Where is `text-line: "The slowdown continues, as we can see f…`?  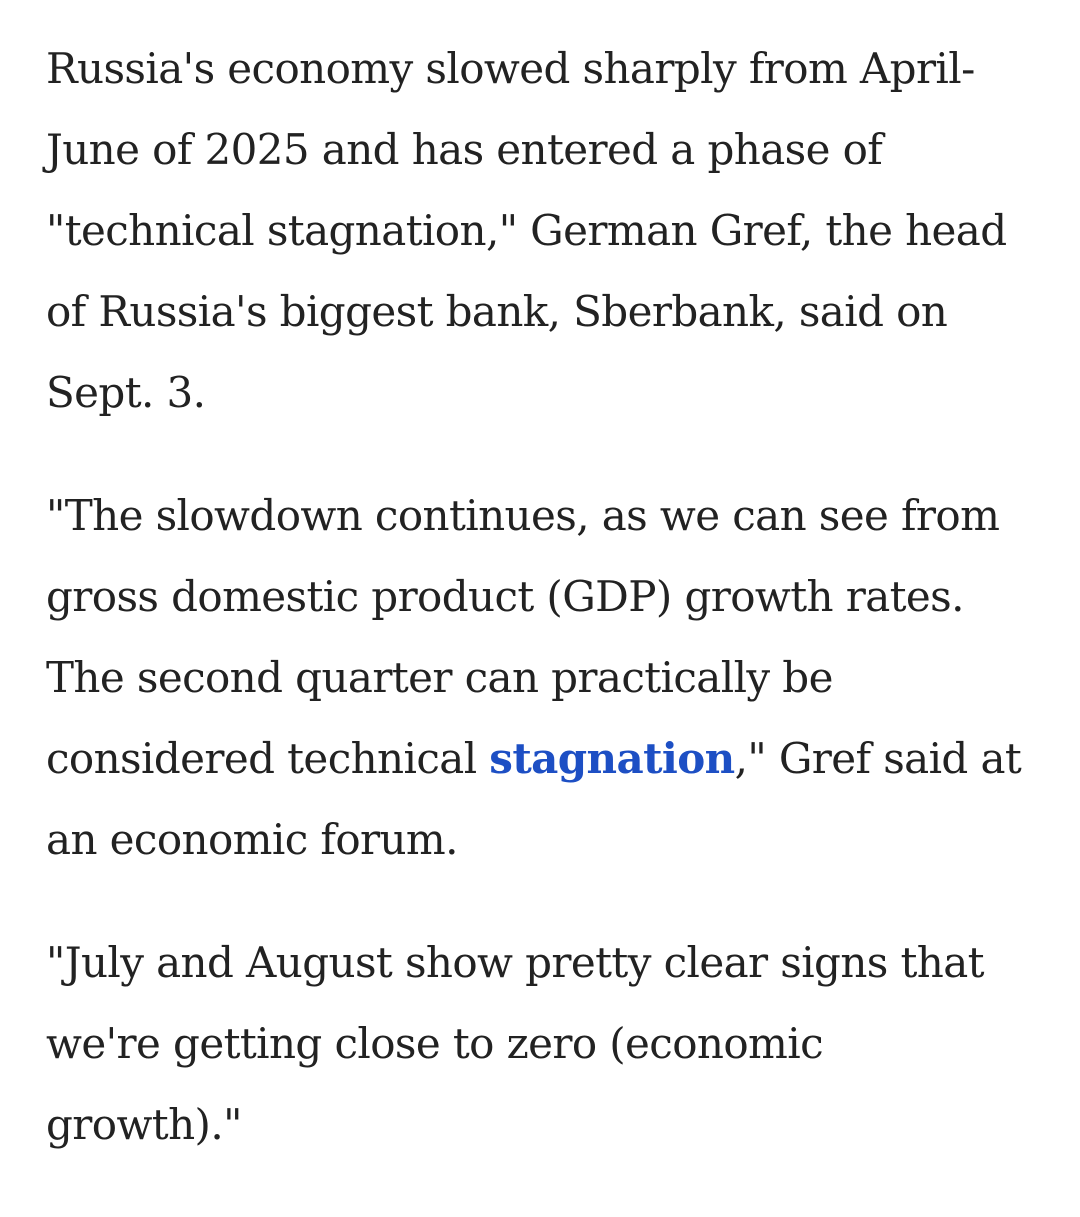
text-line: "The slowdown continues, as we can see f… is located at coordinates (523, 515).